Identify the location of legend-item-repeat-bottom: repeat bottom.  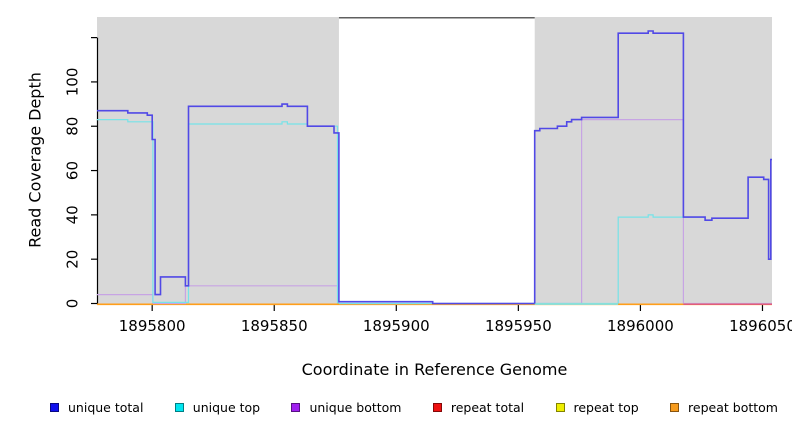
(724, 407).